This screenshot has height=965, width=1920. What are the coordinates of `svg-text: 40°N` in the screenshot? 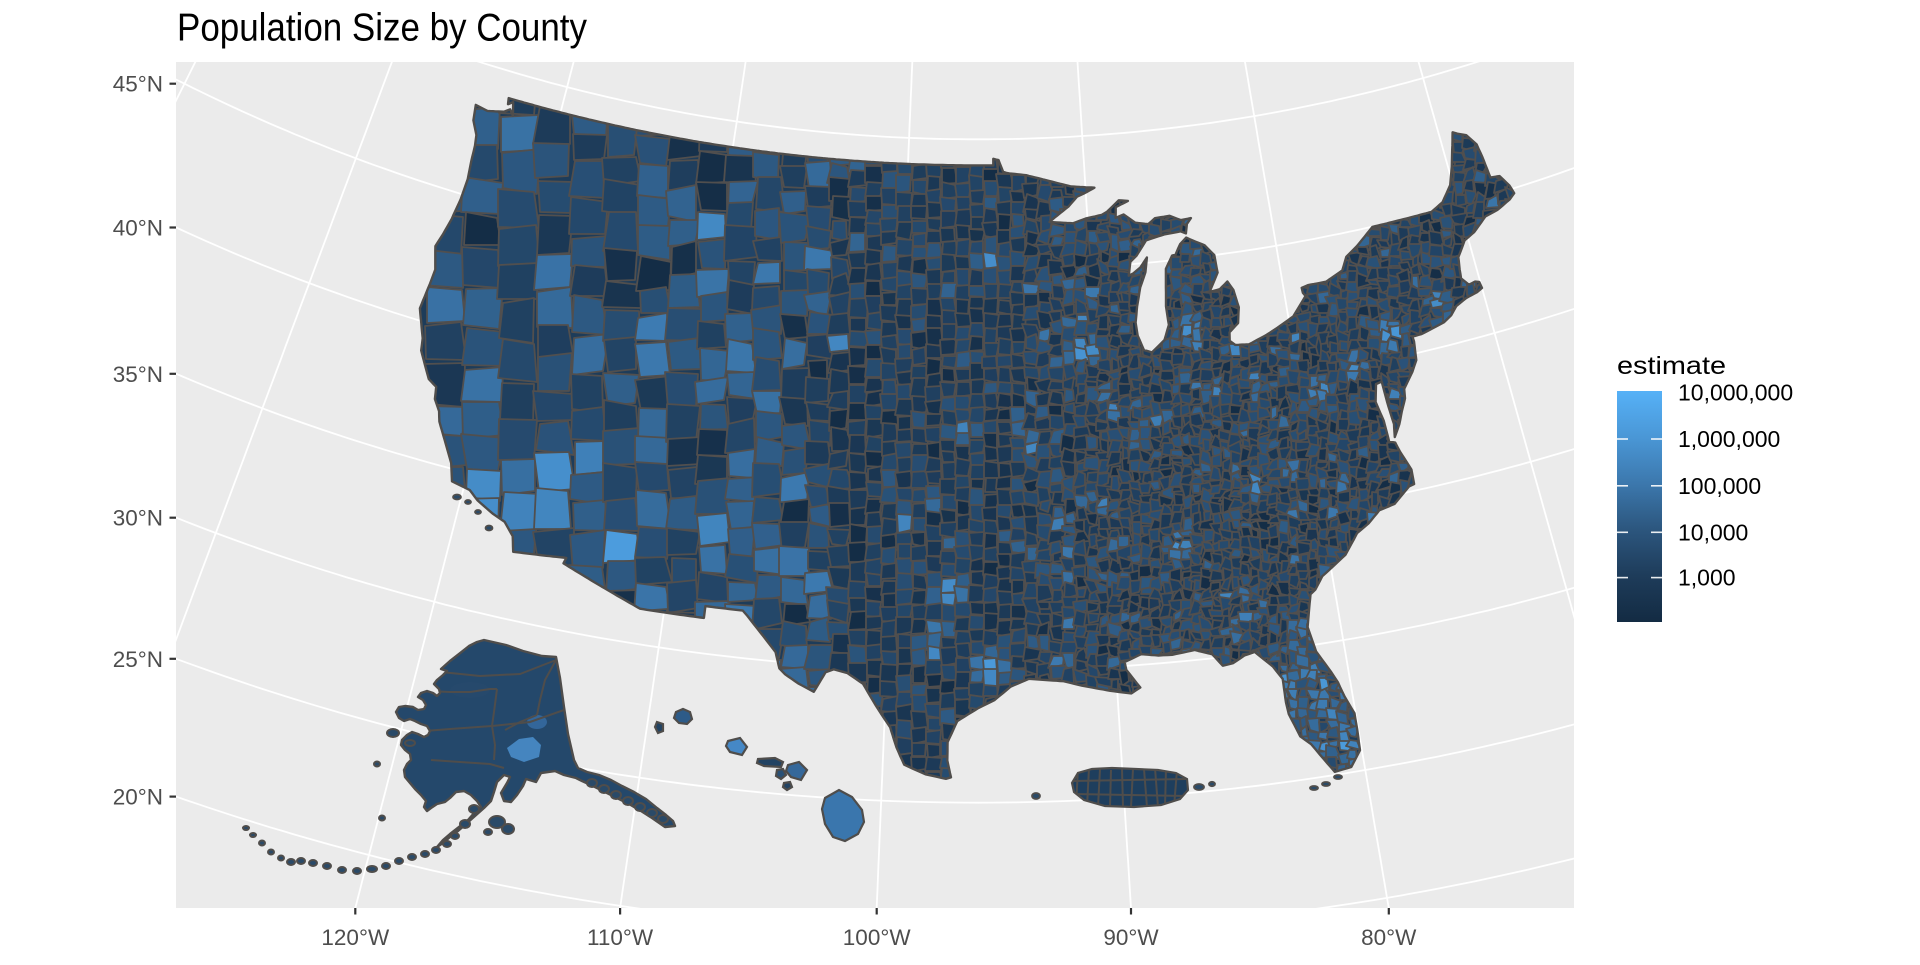 It's located at (138, 228).